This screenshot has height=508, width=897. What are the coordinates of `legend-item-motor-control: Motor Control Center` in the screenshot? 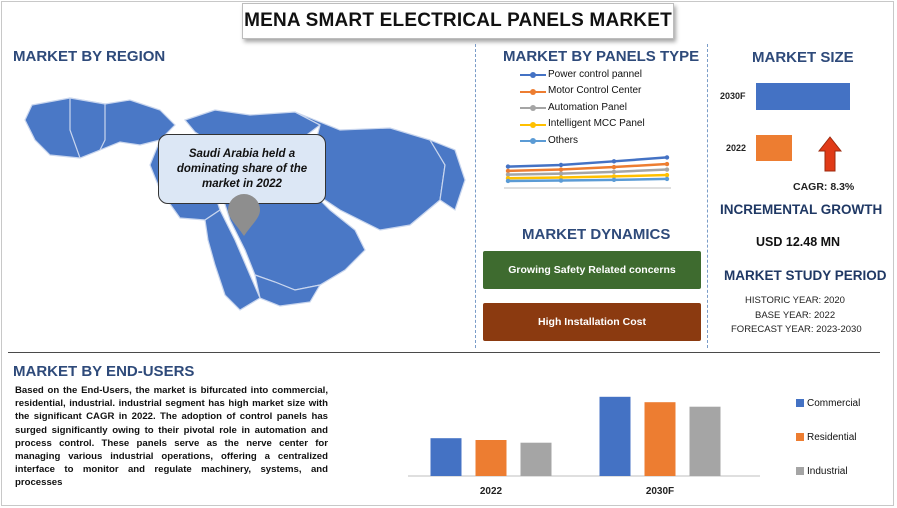 It's located at (582, 91).